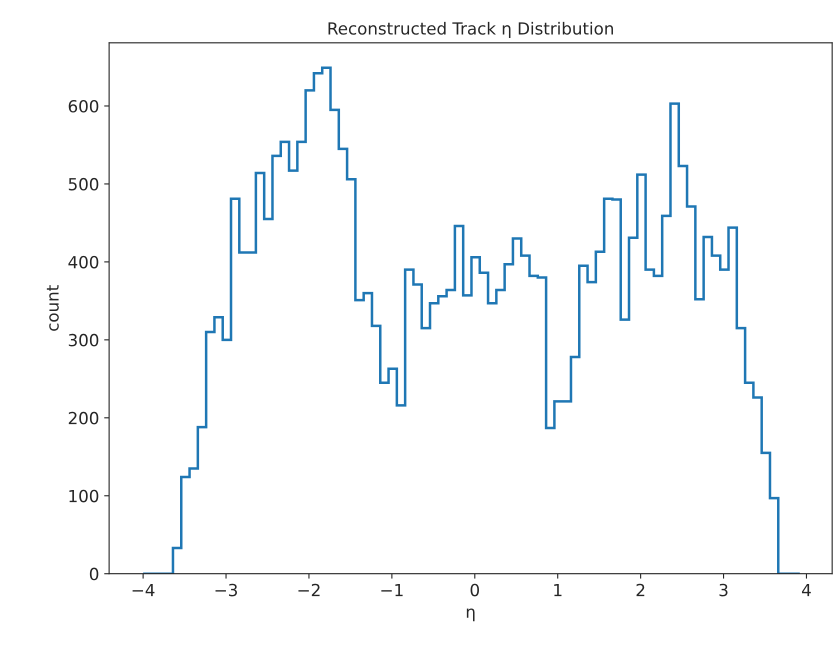  I want to click on y-tick-label: 0, so click(94, 574).